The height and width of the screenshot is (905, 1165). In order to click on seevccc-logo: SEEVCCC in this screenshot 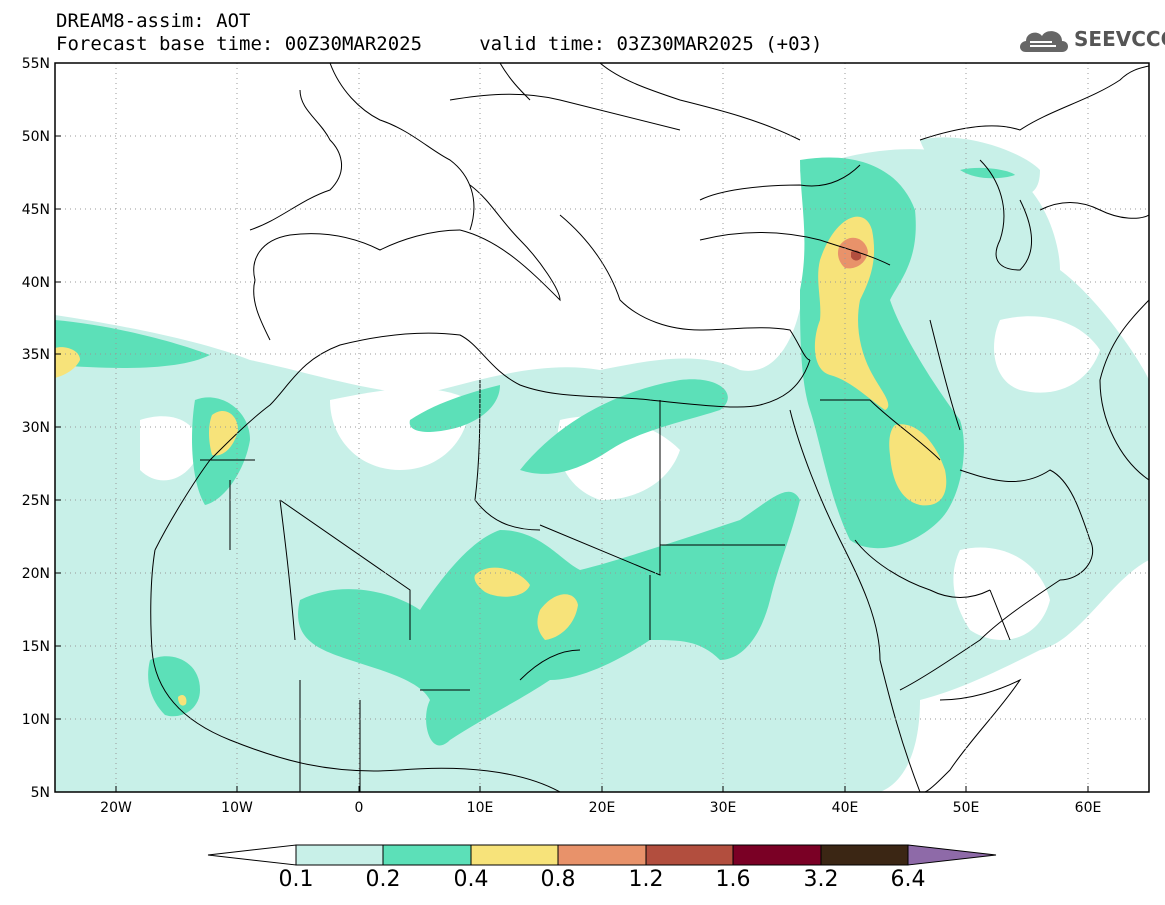, I will do `click(1090, 40)`.